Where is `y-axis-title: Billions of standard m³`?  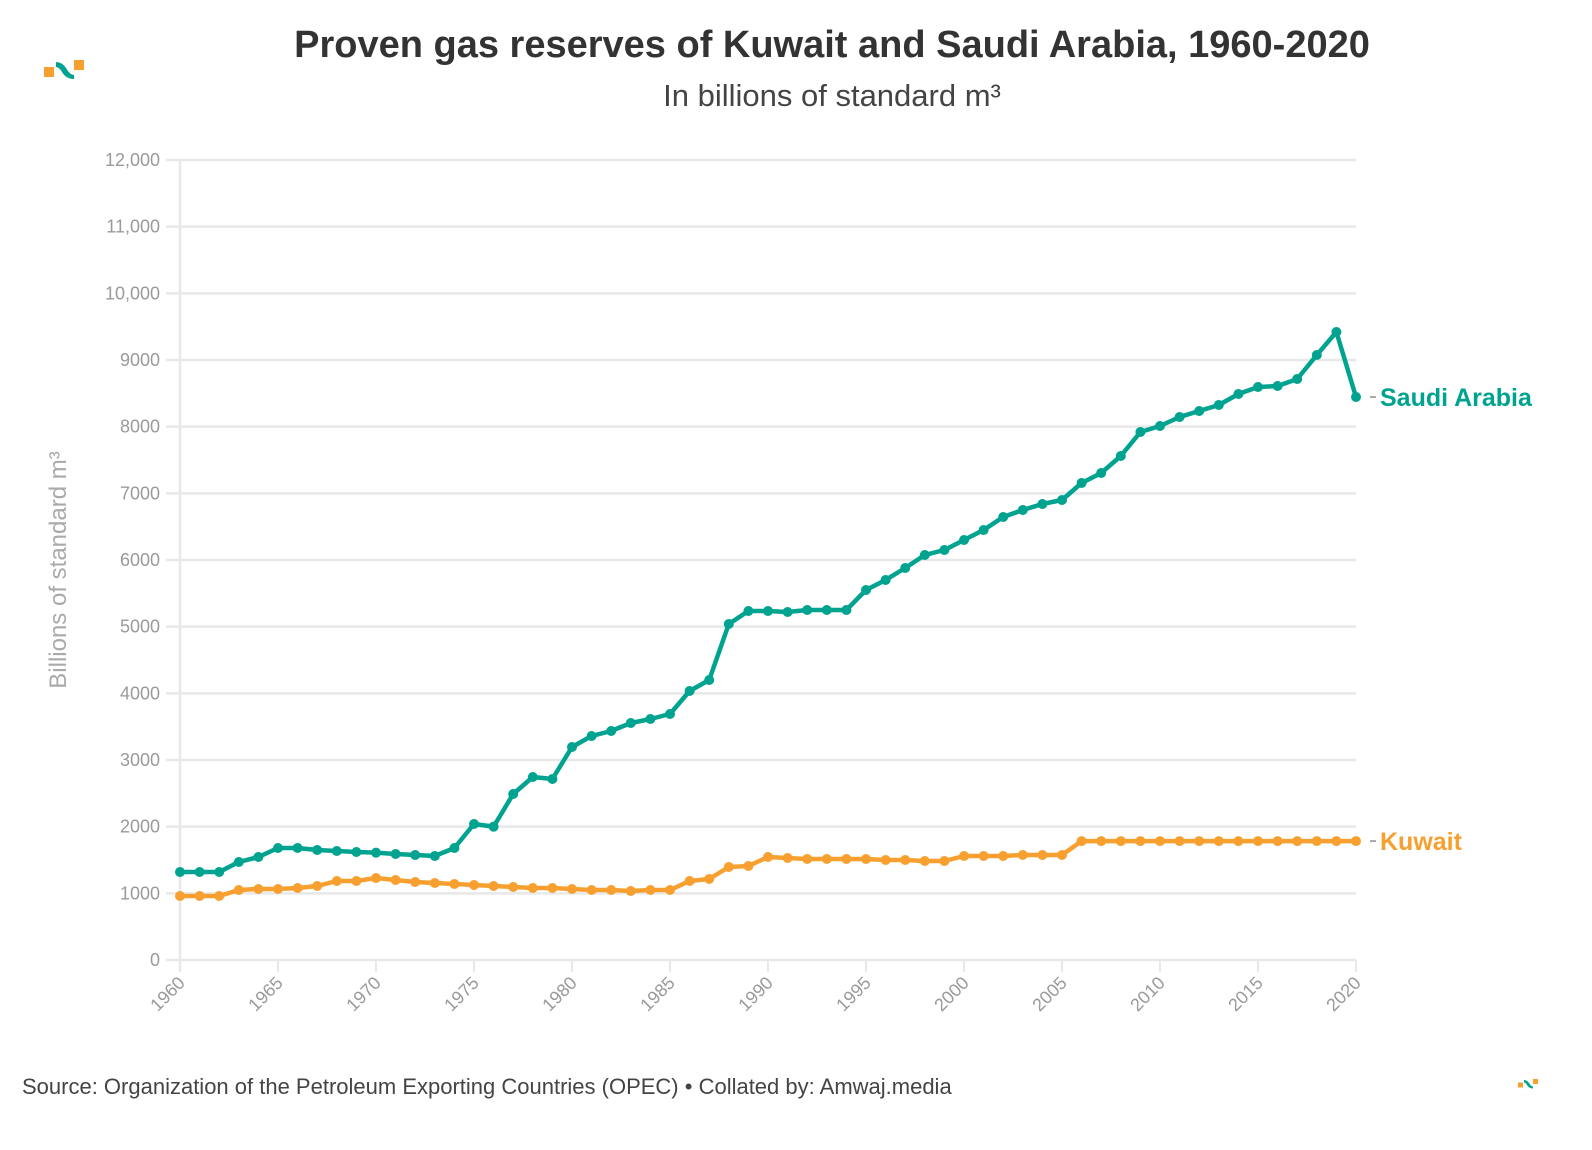 y-axis-title: Billions of standard m³ is located at coordinates (58, 569).